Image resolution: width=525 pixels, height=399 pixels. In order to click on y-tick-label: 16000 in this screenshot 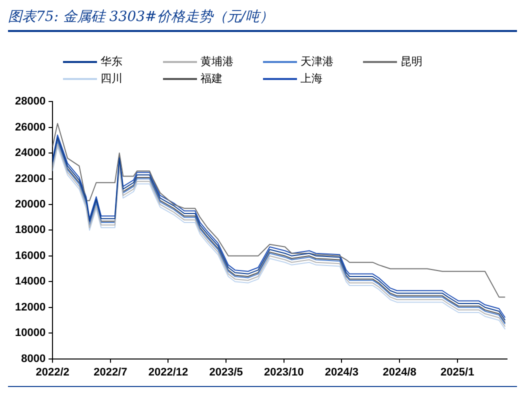, I will do `click(30, 256)`.